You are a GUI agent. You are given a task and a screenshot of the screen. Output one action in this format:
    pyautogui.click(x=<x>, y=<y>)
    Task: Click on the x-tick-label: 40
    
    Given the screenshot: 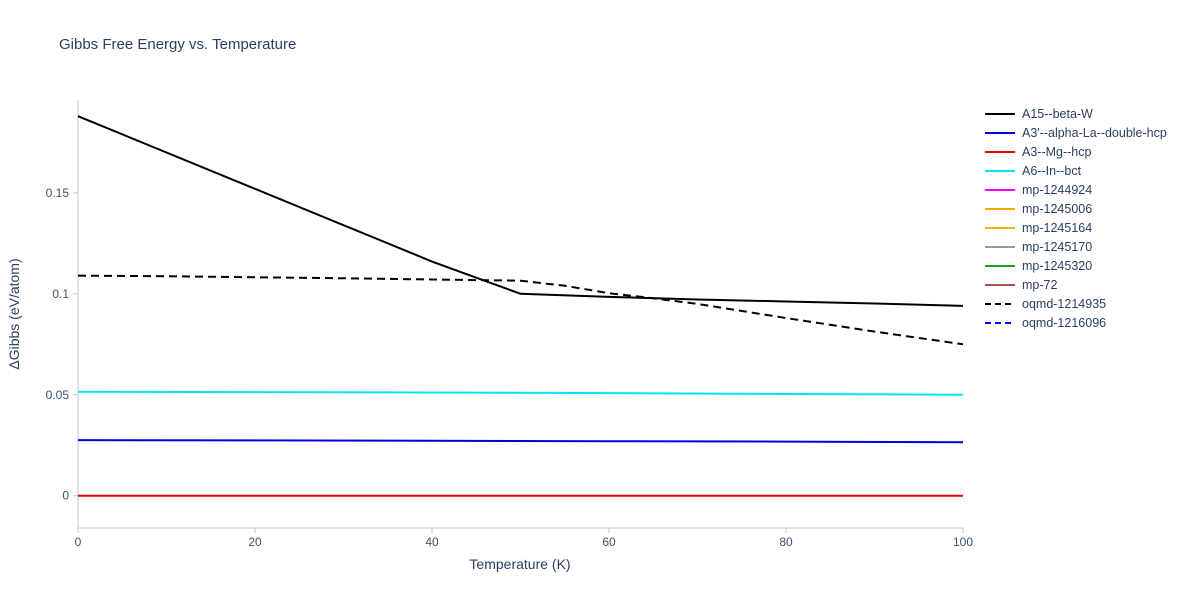 What is the action you would take?
    pyautogui.click(x=432, y=542)
    